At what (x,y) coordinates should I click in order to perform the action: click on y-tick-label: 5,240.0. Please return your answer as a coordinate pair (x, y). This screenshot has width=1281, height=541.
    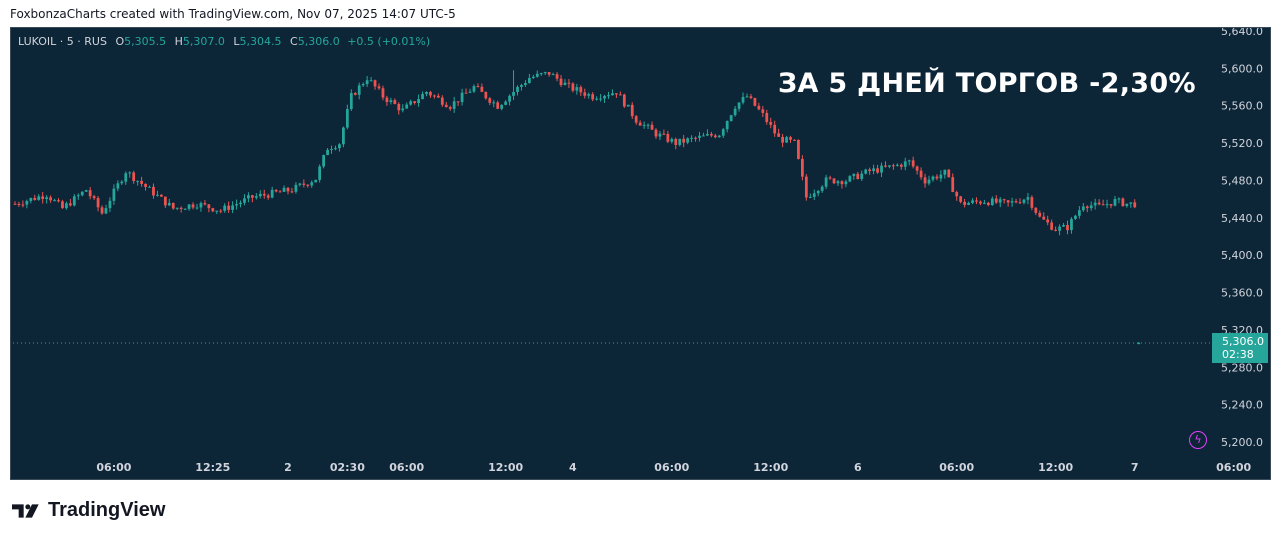
    Looking at the image, I should click on (1242, 405).